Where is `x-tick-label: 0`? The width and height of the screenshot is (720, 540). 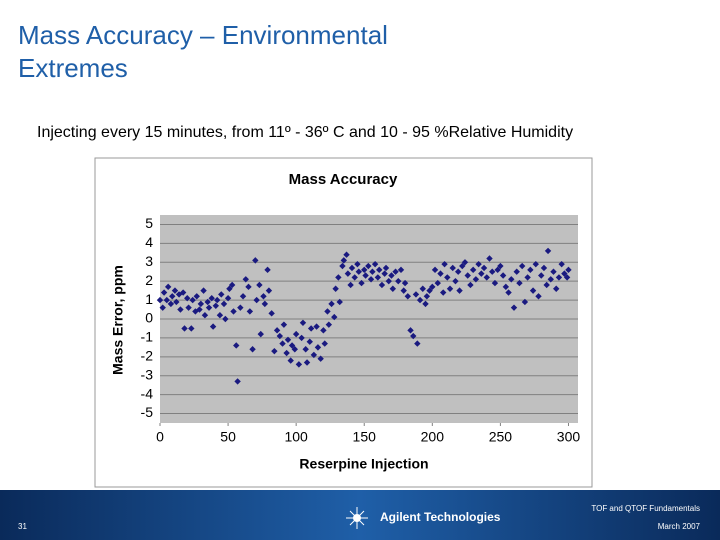
x-tick-label: 0 is located at coordinates (160, 437).